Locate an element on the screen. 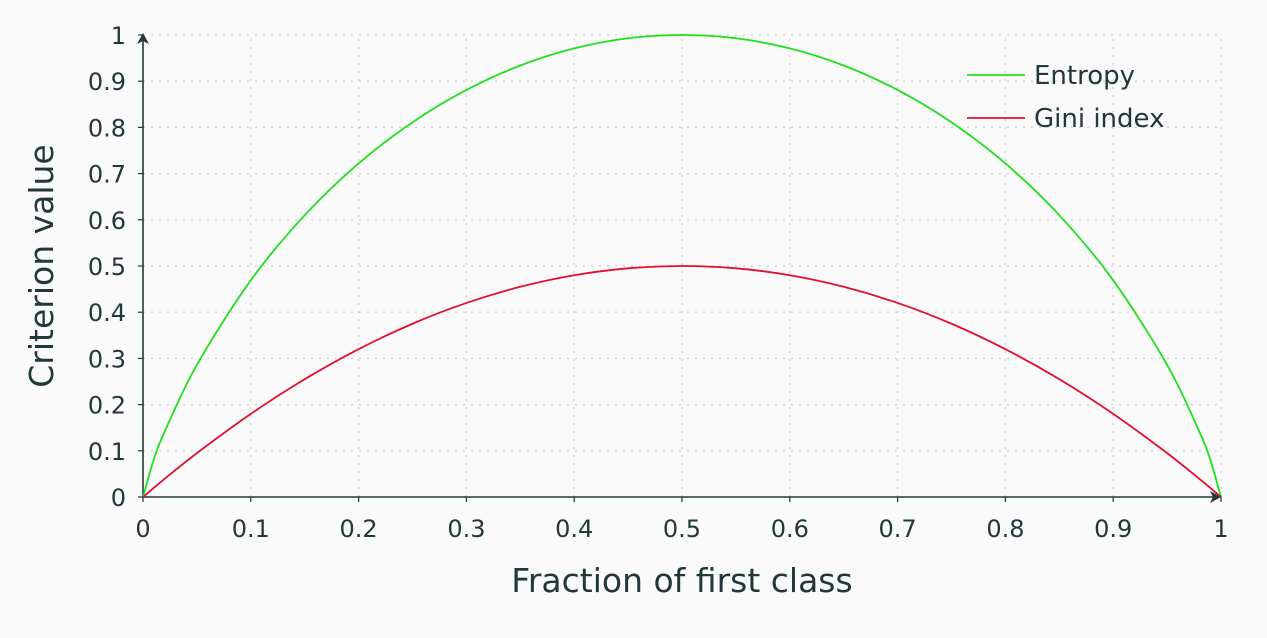 Image resolution: width=1267 pixels, height=638 pixels. x-tick-labels: 0 0.1 0.2 0.3 0.4 0.5 0.6 0.7 0.8 0.9 1 is located at coordinates (682, 520).